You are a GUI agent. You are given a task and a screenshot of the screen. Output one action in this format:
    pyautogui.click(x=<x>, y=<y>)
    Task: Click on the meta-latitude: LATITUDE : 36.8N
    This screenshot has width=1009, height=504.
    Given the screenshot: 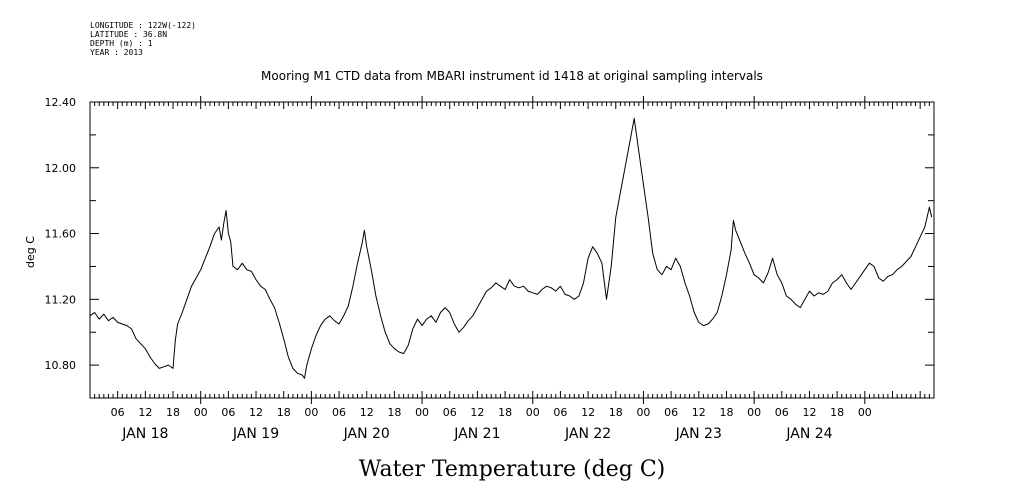 What is the action you would take?
    pyautogui.click(x=129, y=34)
    